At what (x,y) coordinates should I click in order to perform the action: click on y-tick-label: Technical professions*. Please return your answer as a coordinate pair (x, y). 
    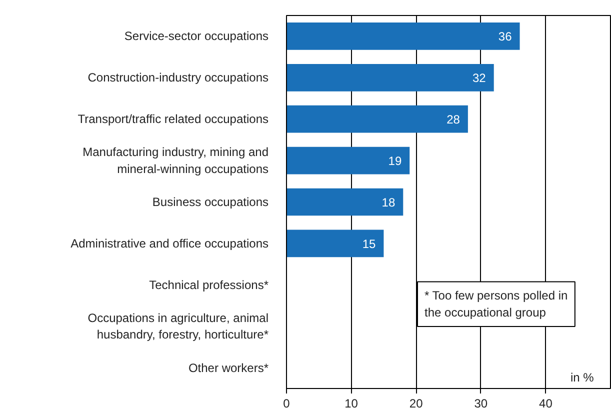
    Looking at the image, I should click on (209, 285).